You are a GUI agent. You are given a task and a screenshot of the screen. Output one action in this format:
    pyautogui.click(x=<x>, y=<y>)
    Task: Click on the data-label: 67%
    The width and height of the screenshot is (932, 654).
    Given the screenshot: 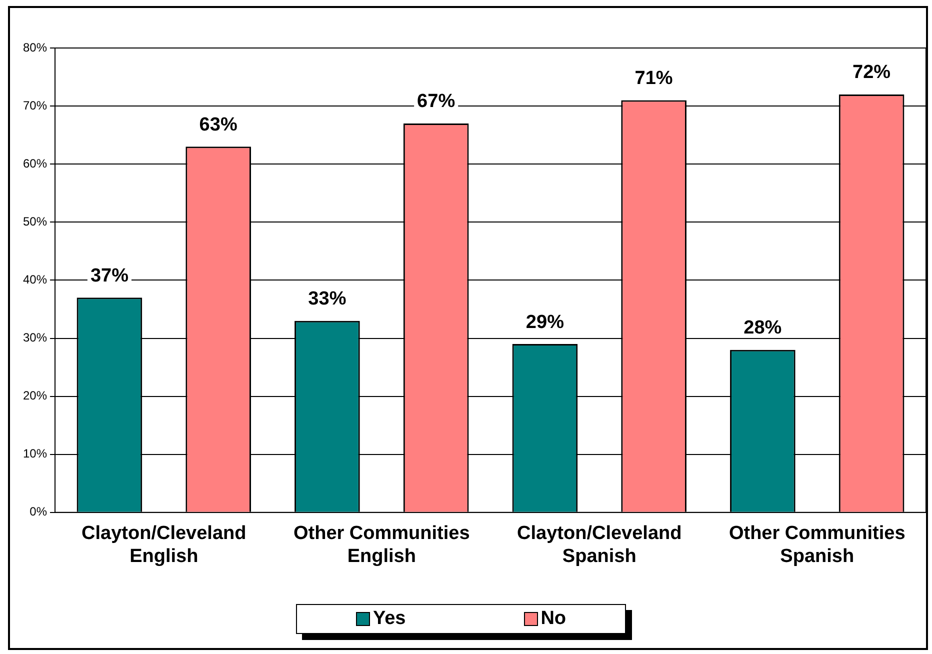 What is the action you would take?
    pyautogui.click(x=436, y=101)
    